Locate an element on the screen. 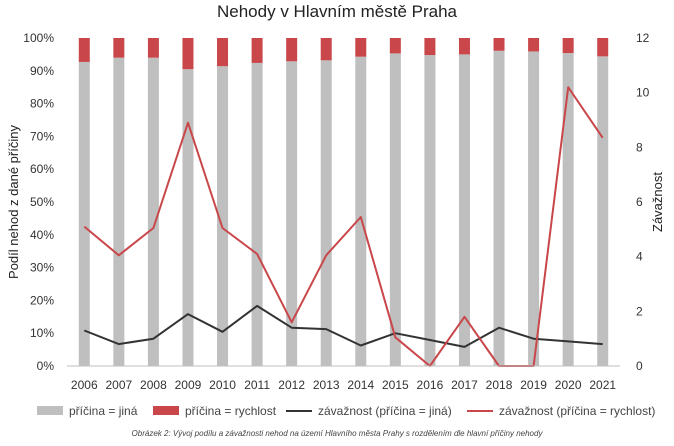  x-tick-label: 2017 is located at coordinates (464, 385).